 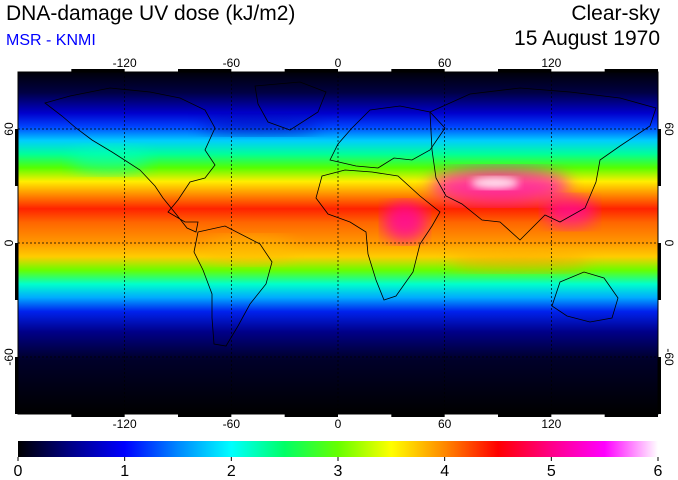 What do you see at coordinates (669, 129) in the screenshot?
I see `lat-label-right: 60` at bounding box center [669, 129].